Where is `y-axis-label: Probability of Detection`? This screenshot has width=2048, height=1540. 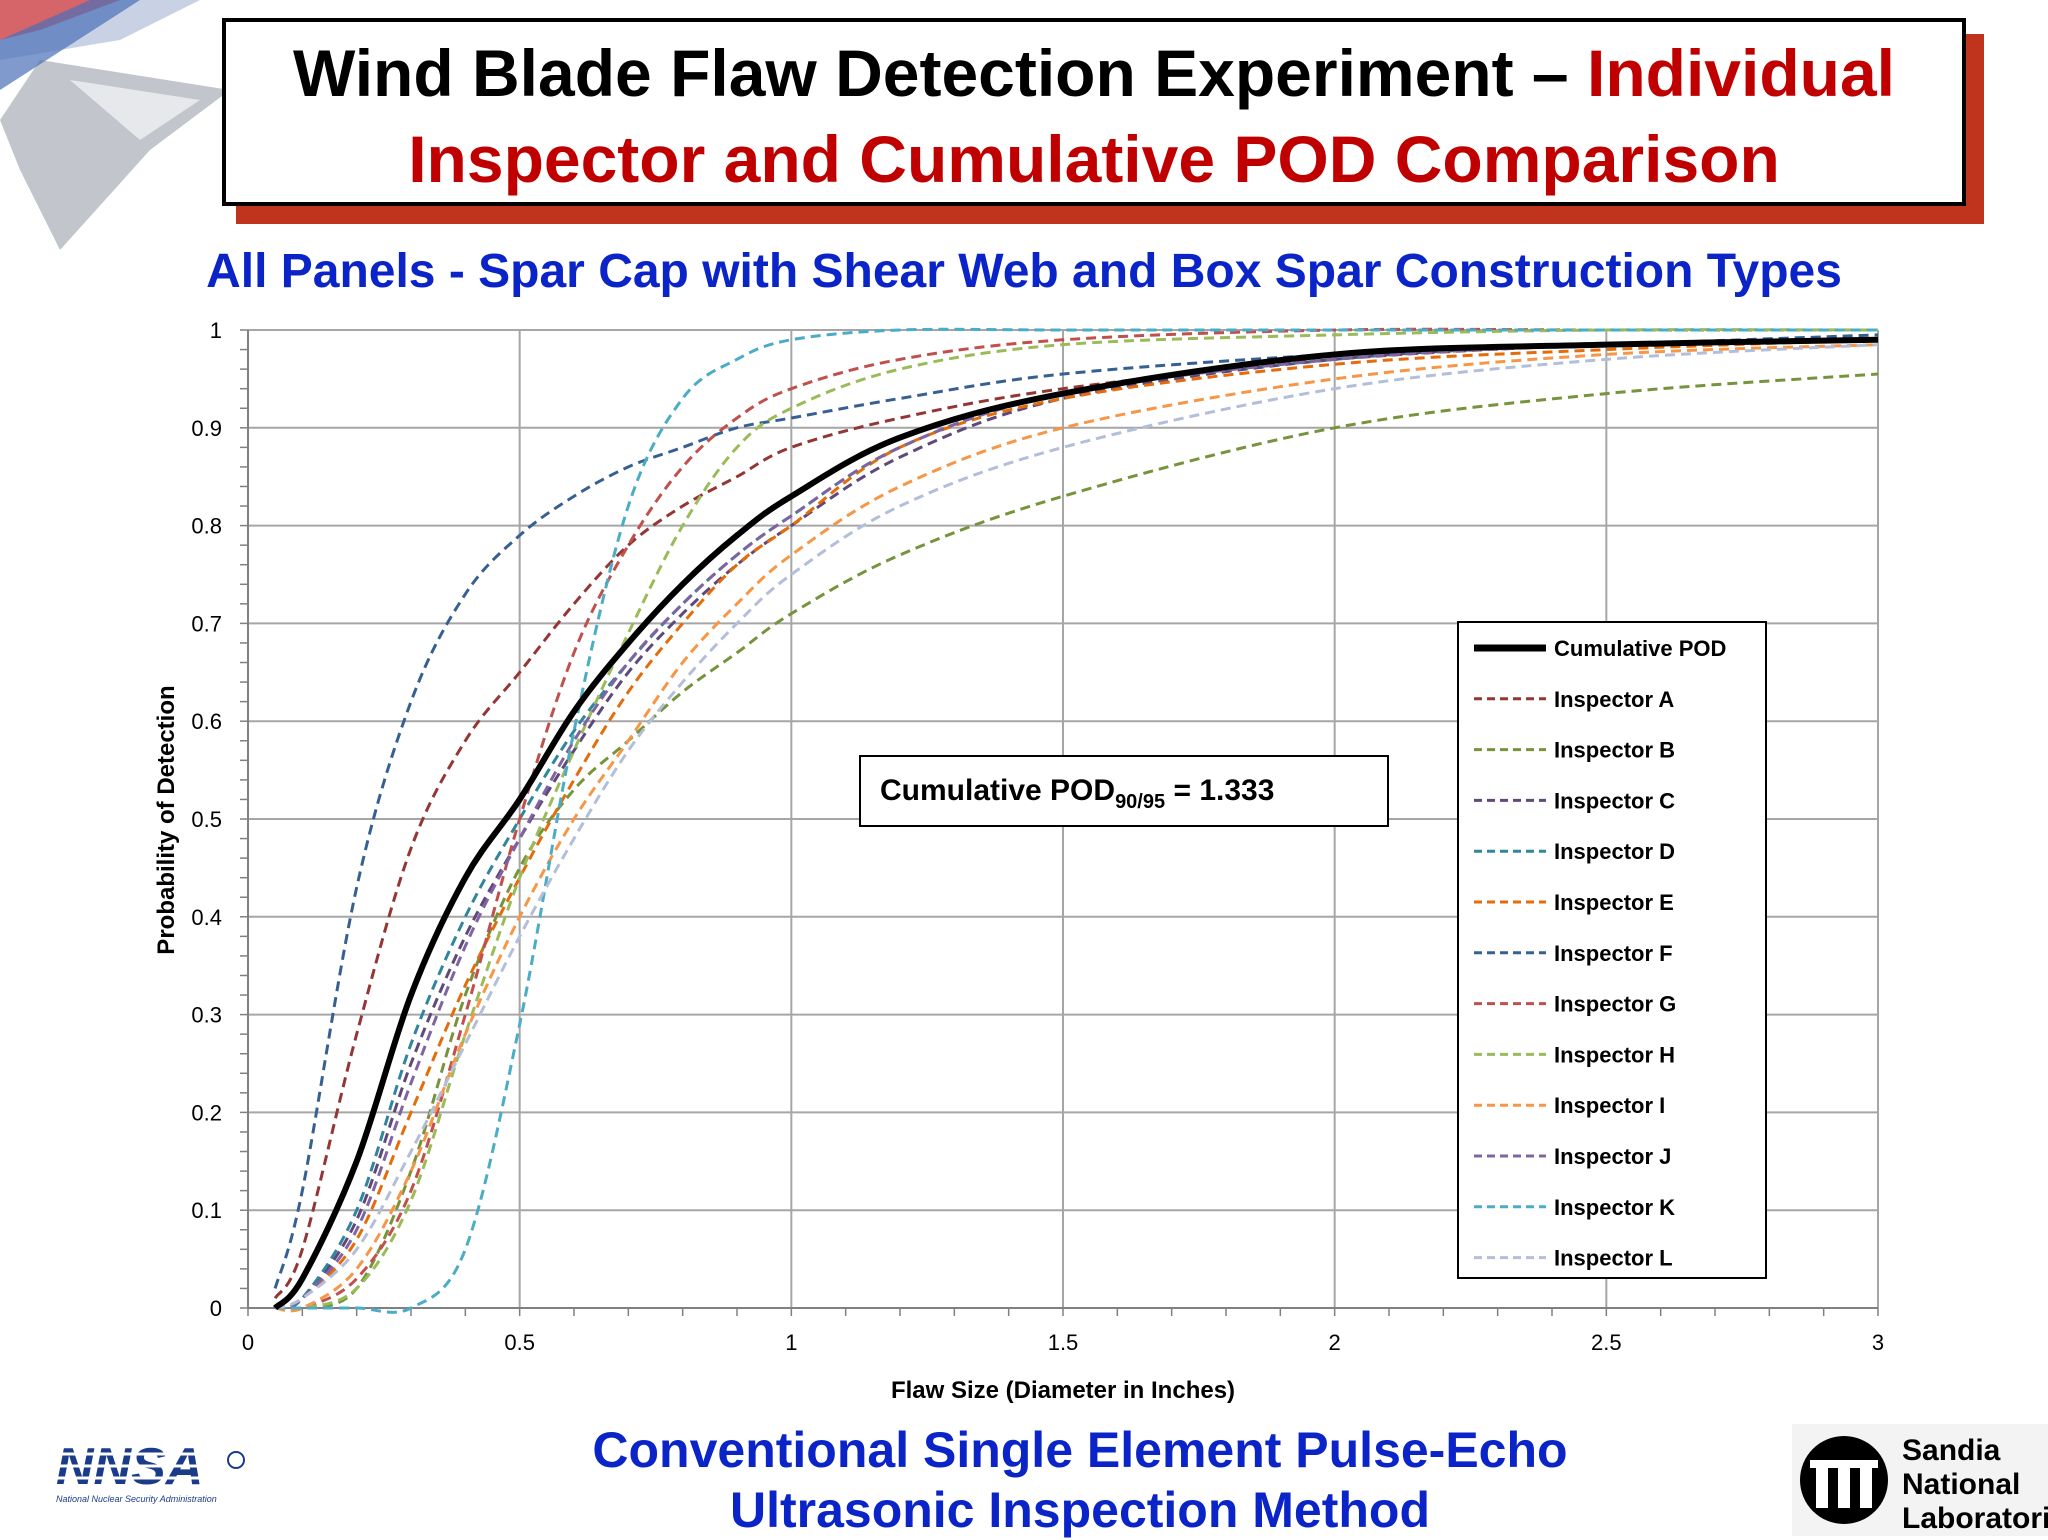
y-axis-label: Probability of Detection is located at coordinates (166, 819).